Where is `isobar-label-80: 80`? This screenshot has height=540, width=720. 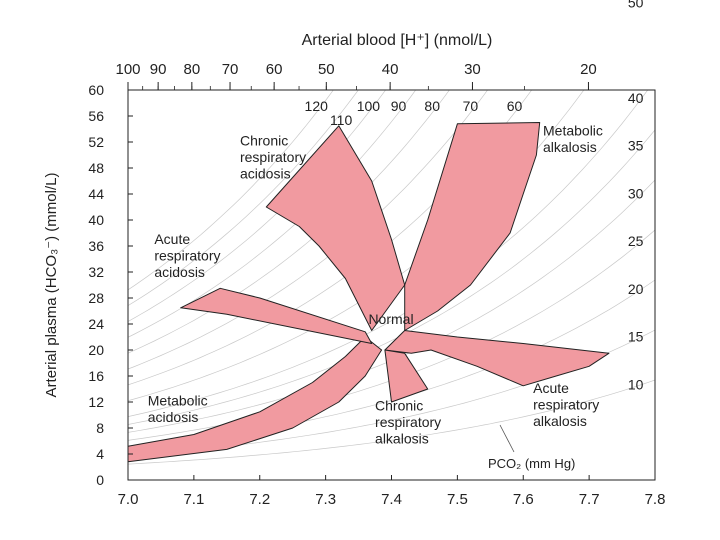 isobar-label-80: 80 is located at coordinates (432, 106).